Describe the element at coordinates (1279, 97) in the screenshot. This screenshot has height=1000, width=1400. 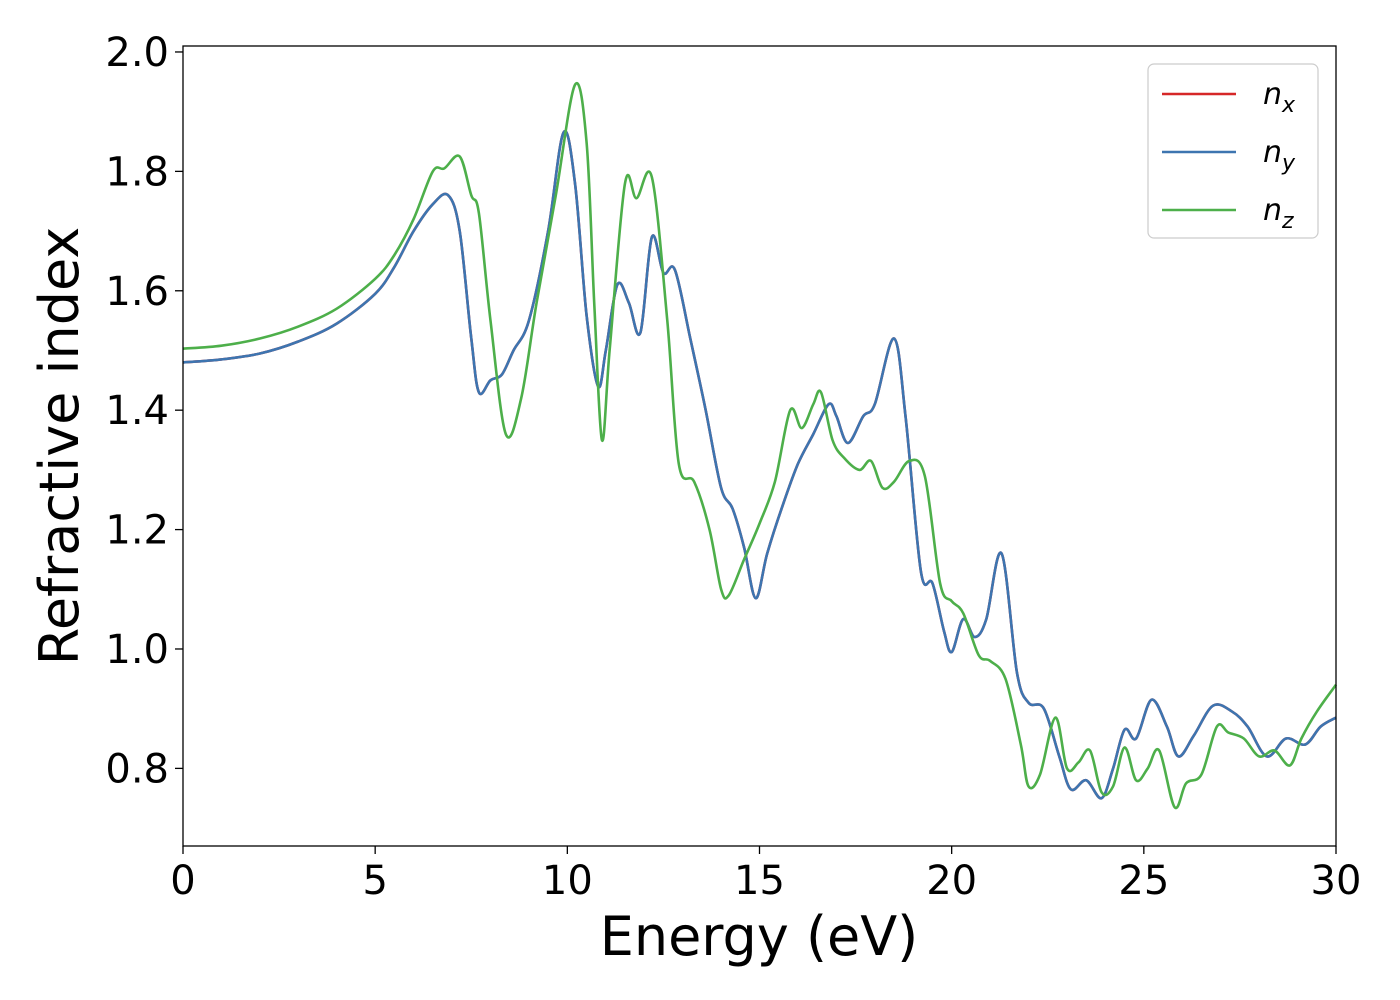
I see `legend-label-nx: nx` at that location.